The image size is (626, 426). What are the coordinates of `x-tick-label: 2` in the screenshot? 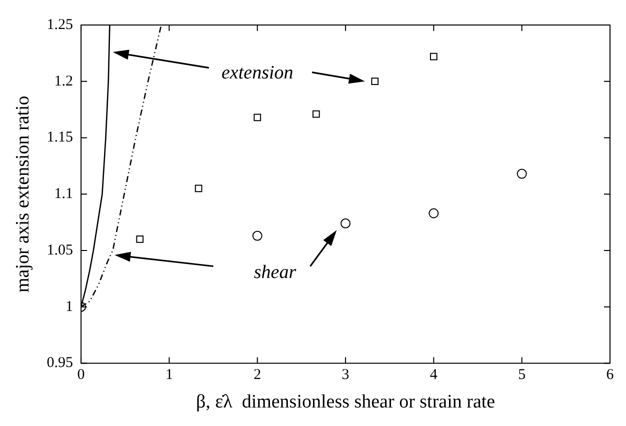 It's located at (258, 375).